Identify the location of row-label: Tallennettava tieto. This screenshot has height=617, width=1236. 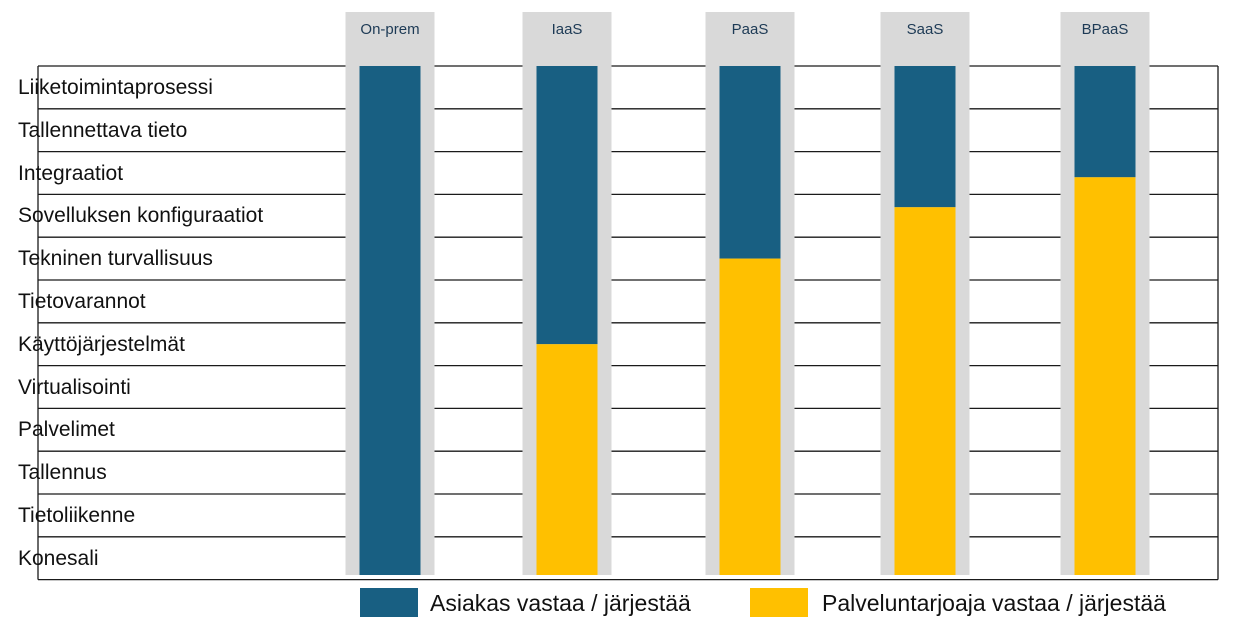
(103, 130).